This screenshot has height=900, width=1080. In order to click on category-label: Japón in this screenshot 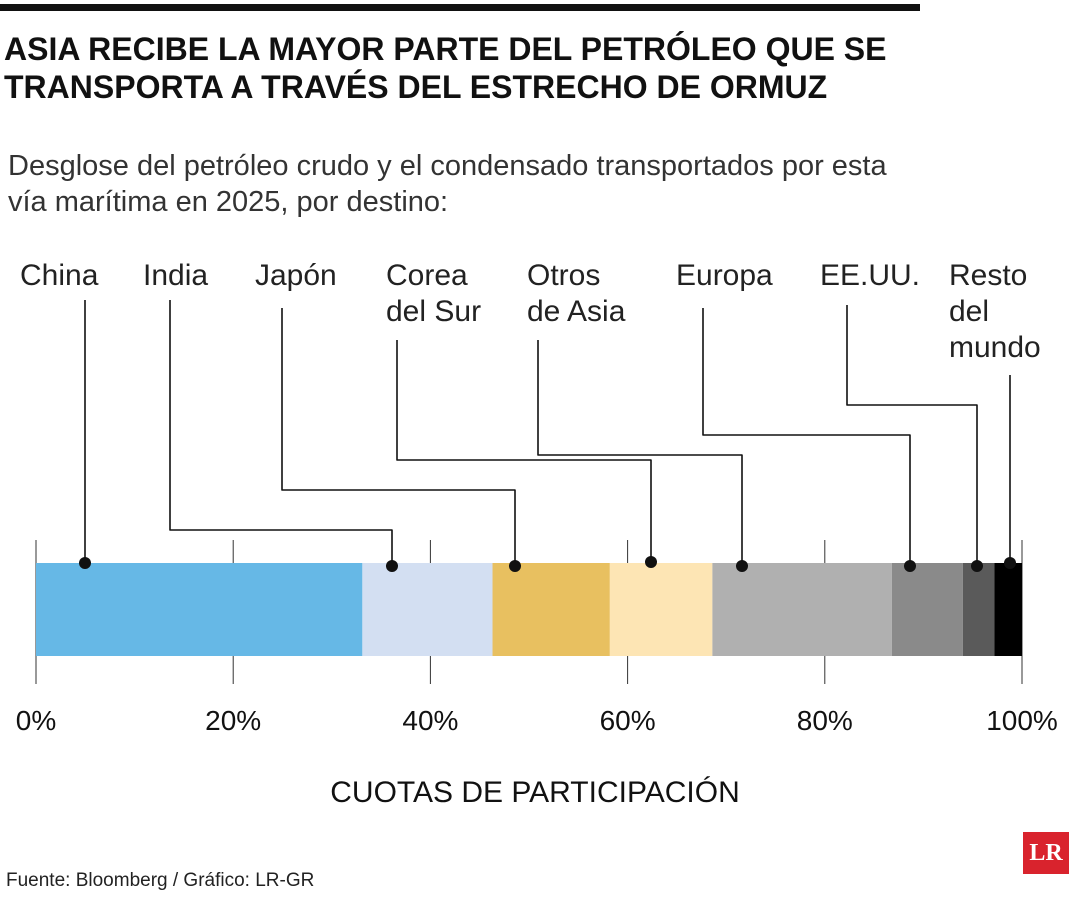, I will do `click(296, 275)`.